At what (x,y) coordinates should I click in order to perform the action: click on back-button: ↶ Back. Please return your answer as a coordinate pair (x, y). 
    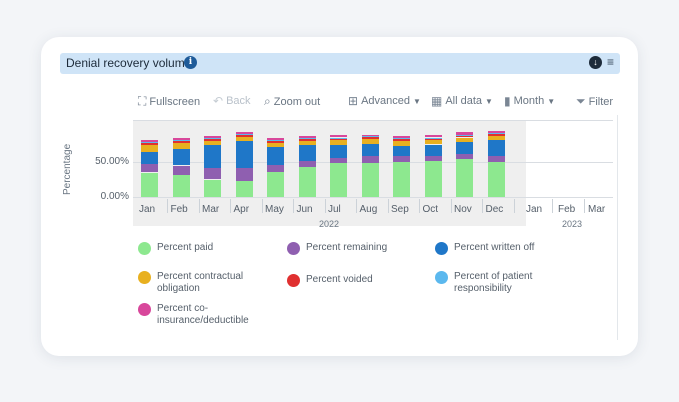
    Looking at the image, I should click on (232, 101).